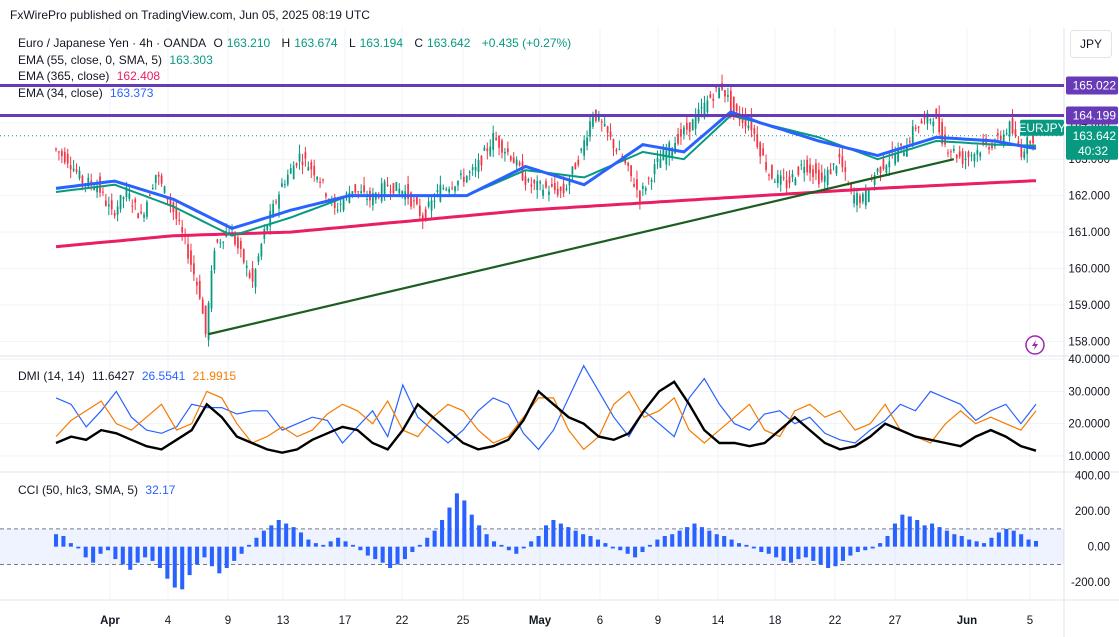 Image resolution: width=1119 pixels, height=637 pixels. Describe the element at coordinates (242, 43) in the screenshot. I see `ohlc-open: O 163.210` at that location.